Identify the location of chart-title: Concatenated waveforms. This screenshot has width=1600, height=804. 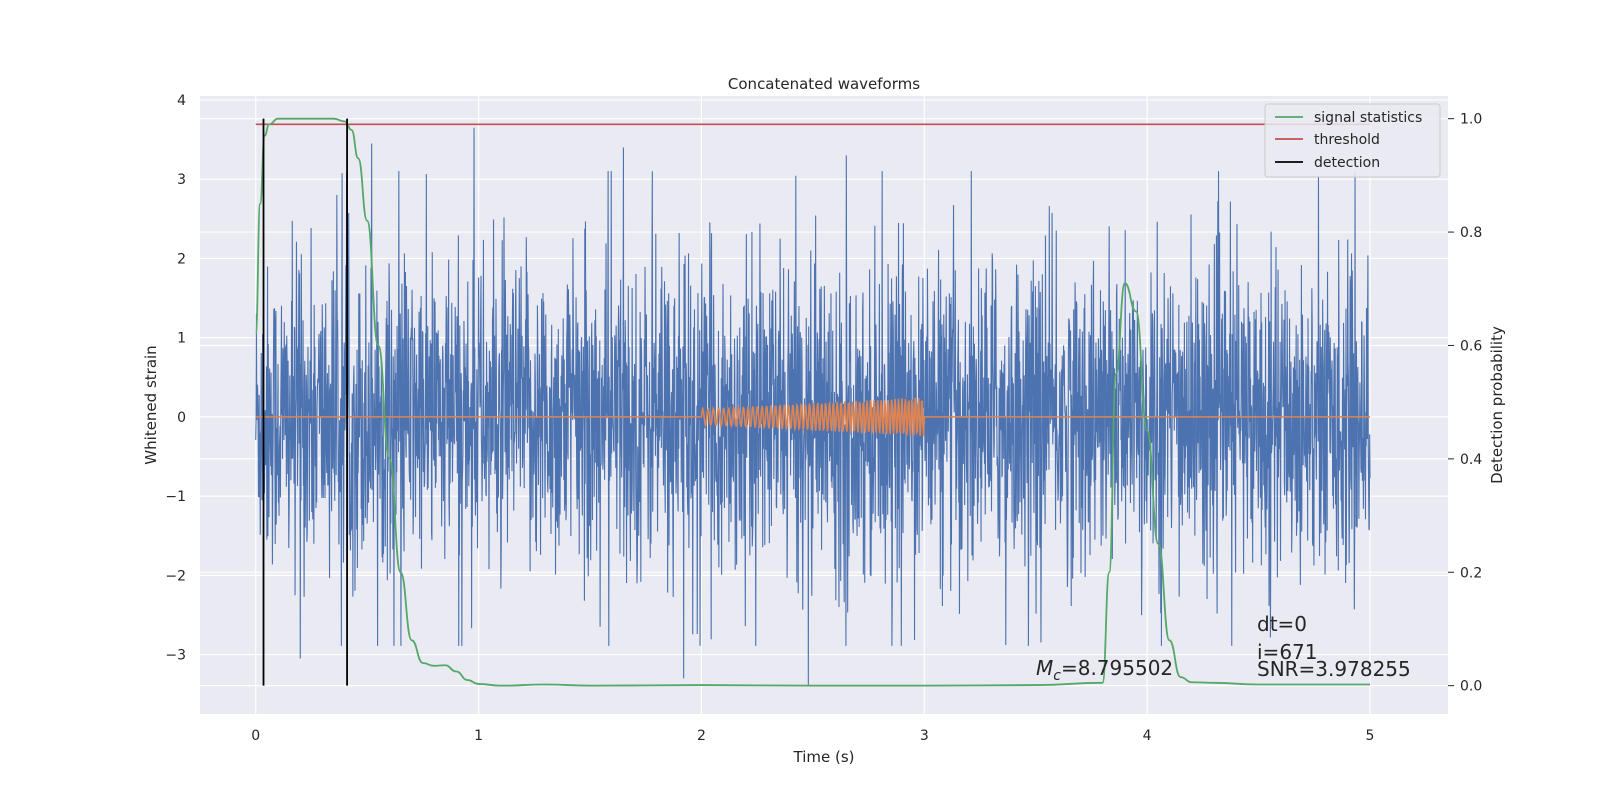
(824, 84).